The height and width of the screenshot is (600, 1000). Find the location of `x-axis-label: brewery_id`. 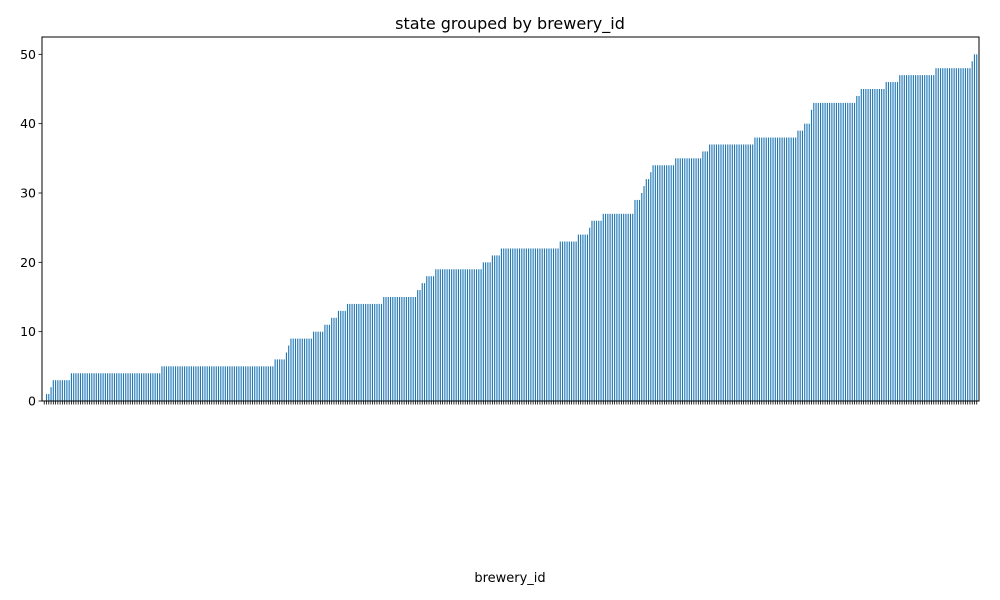

x-axis-label: brewery_id is located at coordinates (509, 578).